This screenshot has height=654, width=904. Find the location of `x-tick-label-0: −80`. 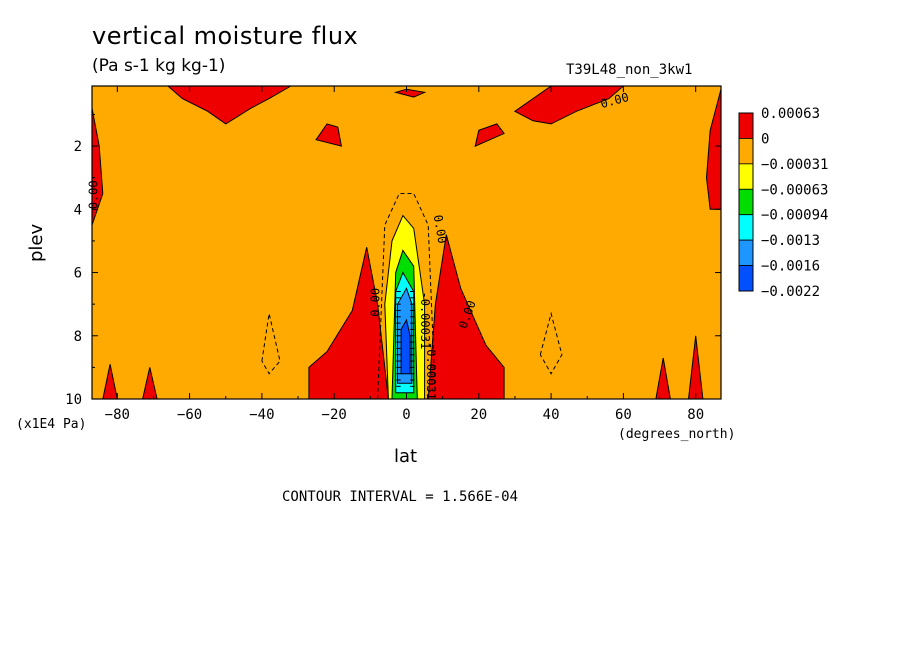

x-tick-label-0: −80 is located at coordinates (117, 415).